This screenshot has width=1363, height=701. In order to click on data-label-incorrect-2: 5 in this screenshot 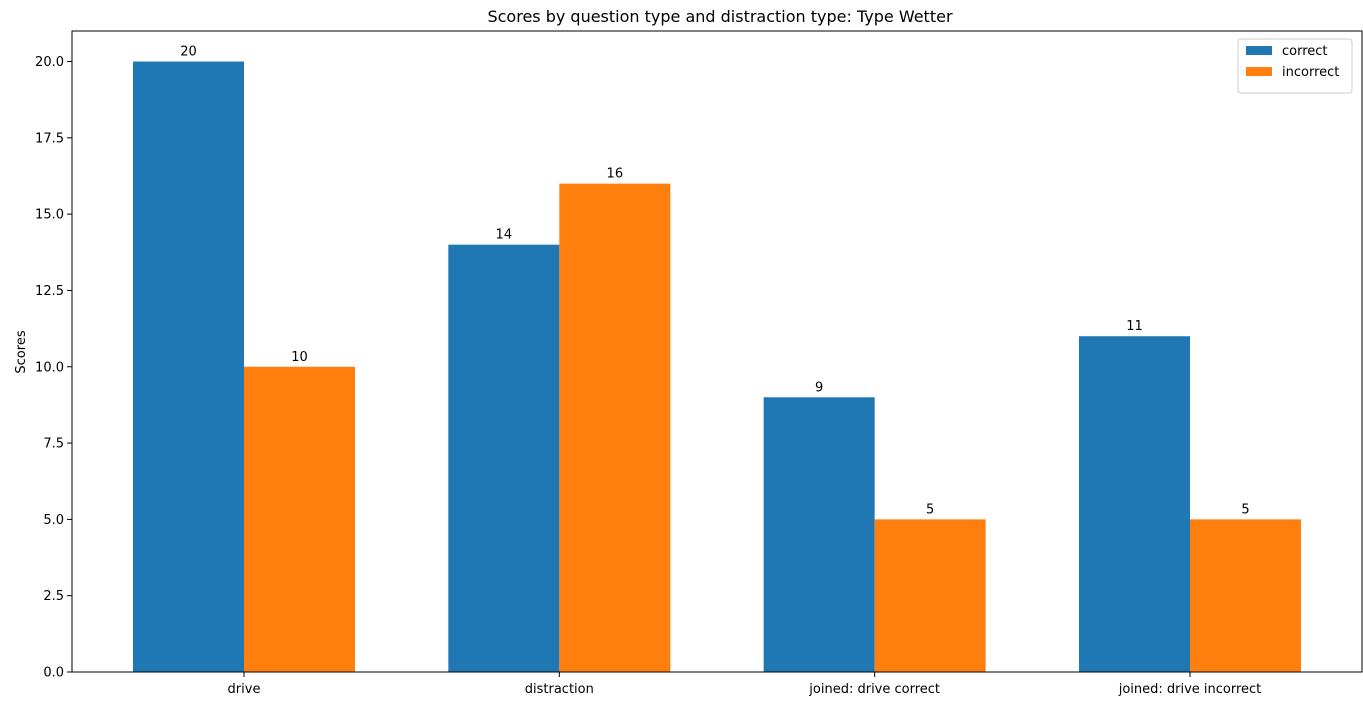, I will do `click(930, 509)`.